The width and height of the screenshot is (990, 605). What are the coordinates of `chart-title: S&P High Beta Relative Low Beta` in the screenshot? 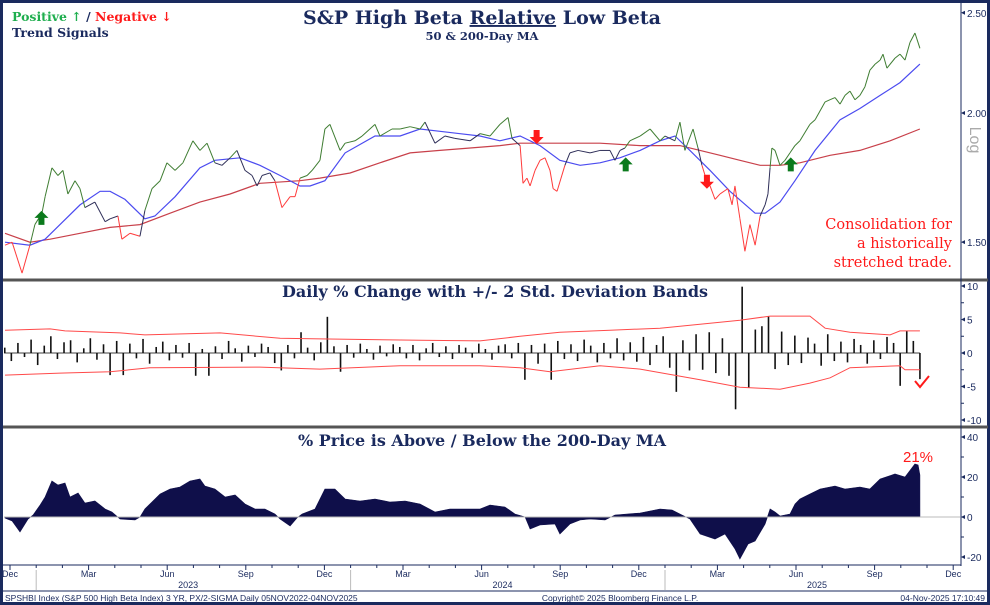 It's located at (482, 18).